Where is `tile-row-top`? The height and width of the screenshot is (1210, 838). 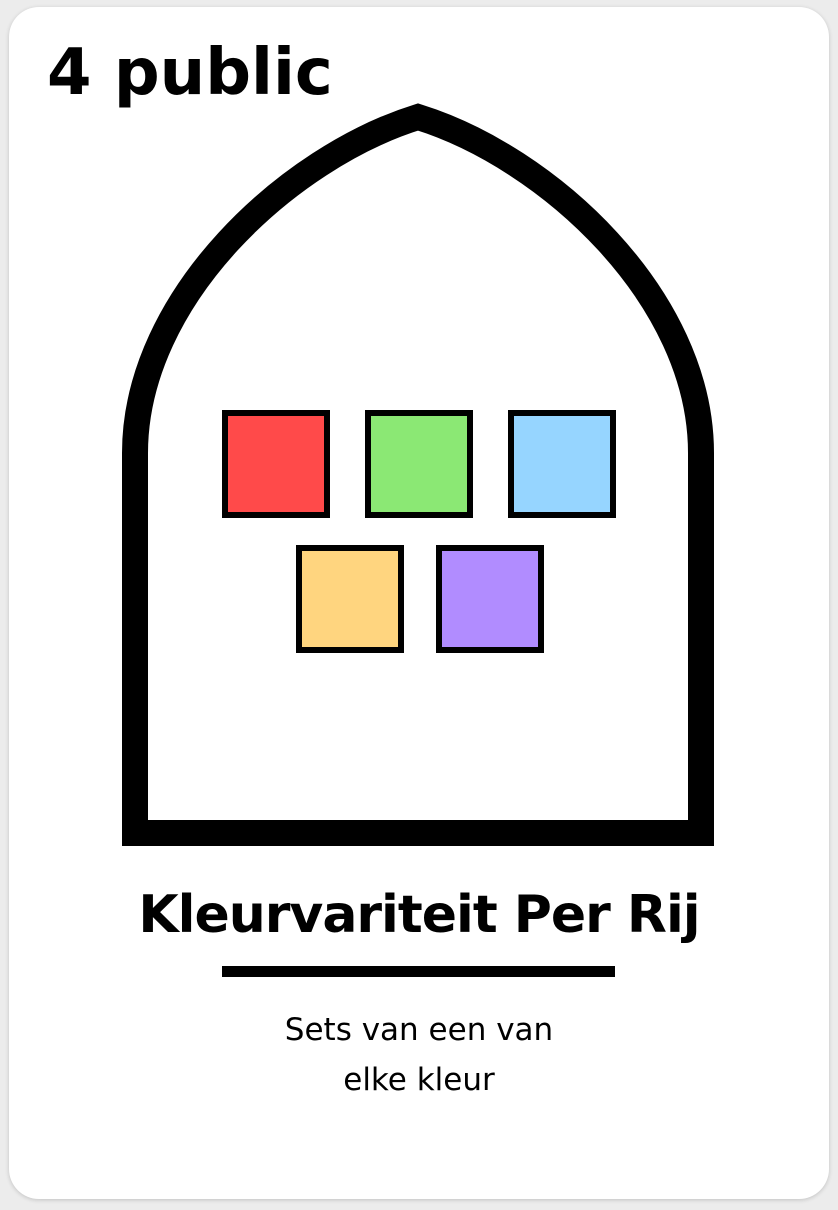
tile-row-top is located at coordinates (419, 464).